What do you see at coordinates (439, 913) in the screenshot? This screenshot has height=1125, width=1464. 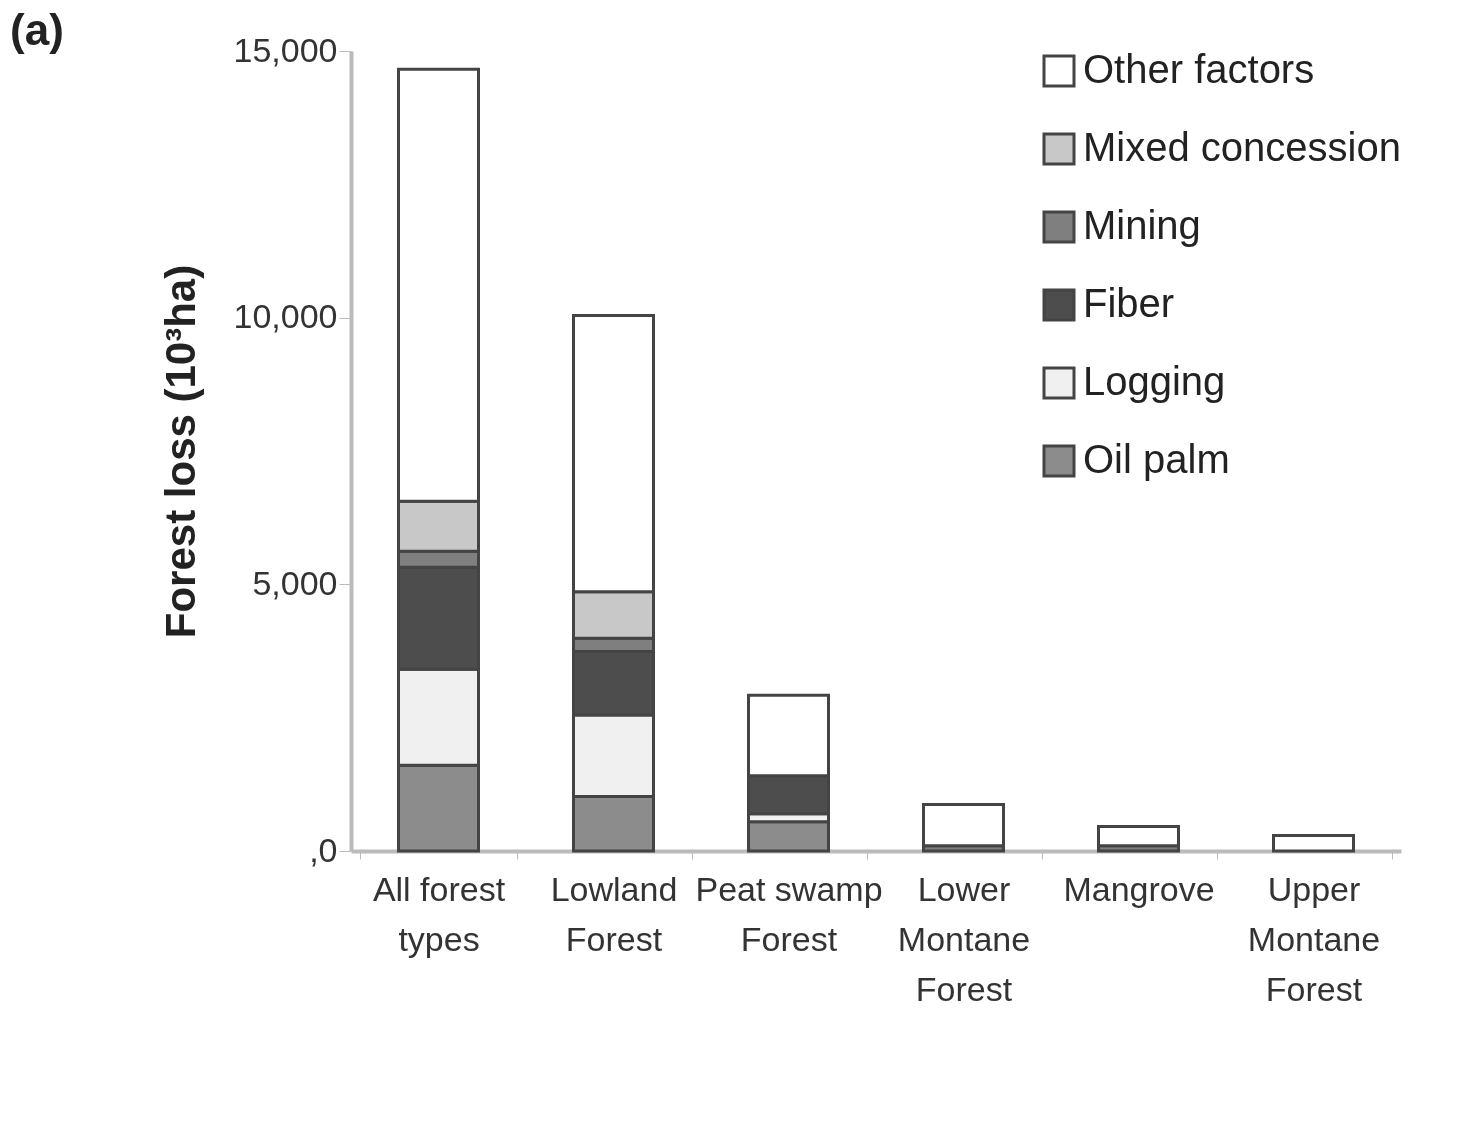 I see `x-tick-label: All forest types` at bounding box center [439, 913].